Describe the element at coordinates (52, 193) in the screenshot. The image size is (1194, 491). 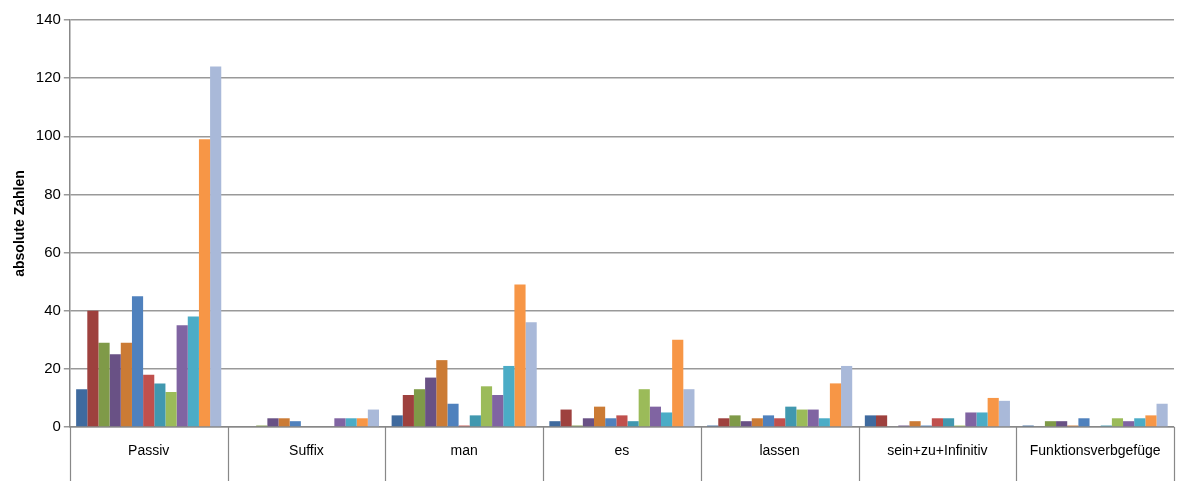
I see `y-tick-label: 80` at that location.